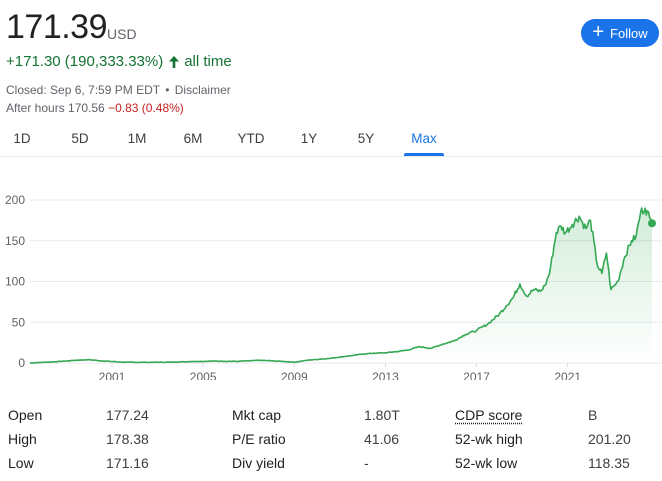 This screenshot has height=481, width=662. Describe the element at coordinates (83, 90) in the screenshot. I see `closed-time: Closed: Sep 6, 7:59 PM EDT` at that location.